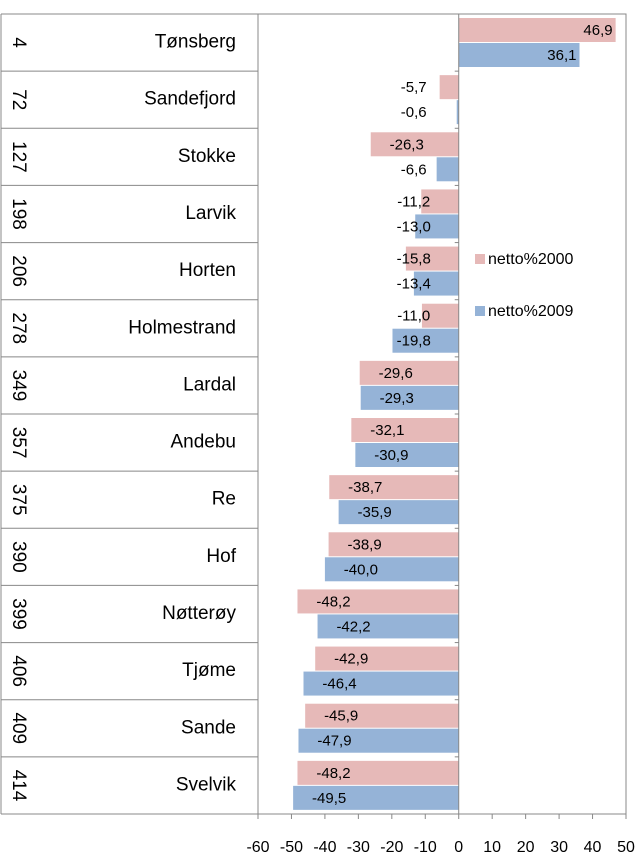  What do you see at coordinates (353, 626) in the screenshot?
I see `value-label: -42,2` at bounding box center [353, 626].